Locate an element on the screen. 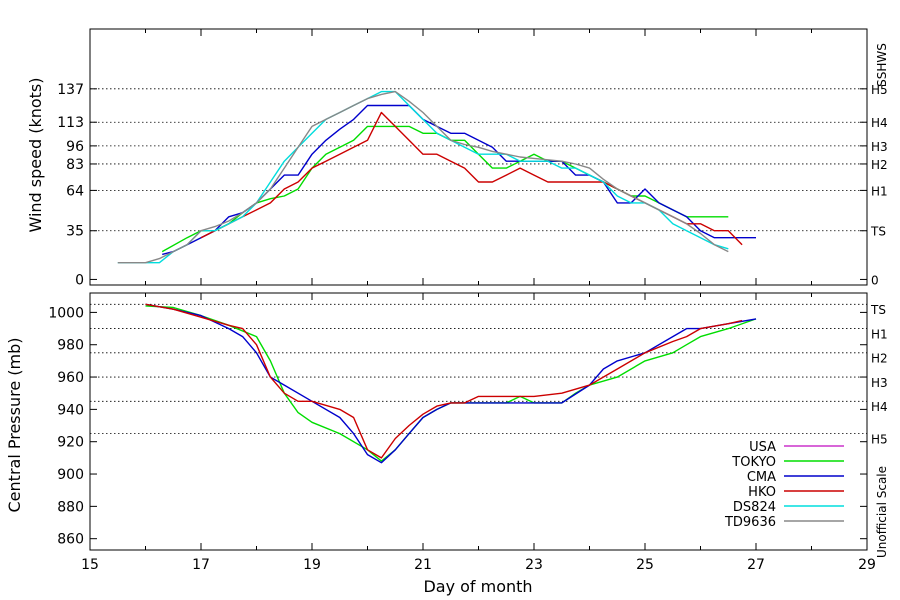  wind-scale-label: TS is located at coordinates (878, 232).